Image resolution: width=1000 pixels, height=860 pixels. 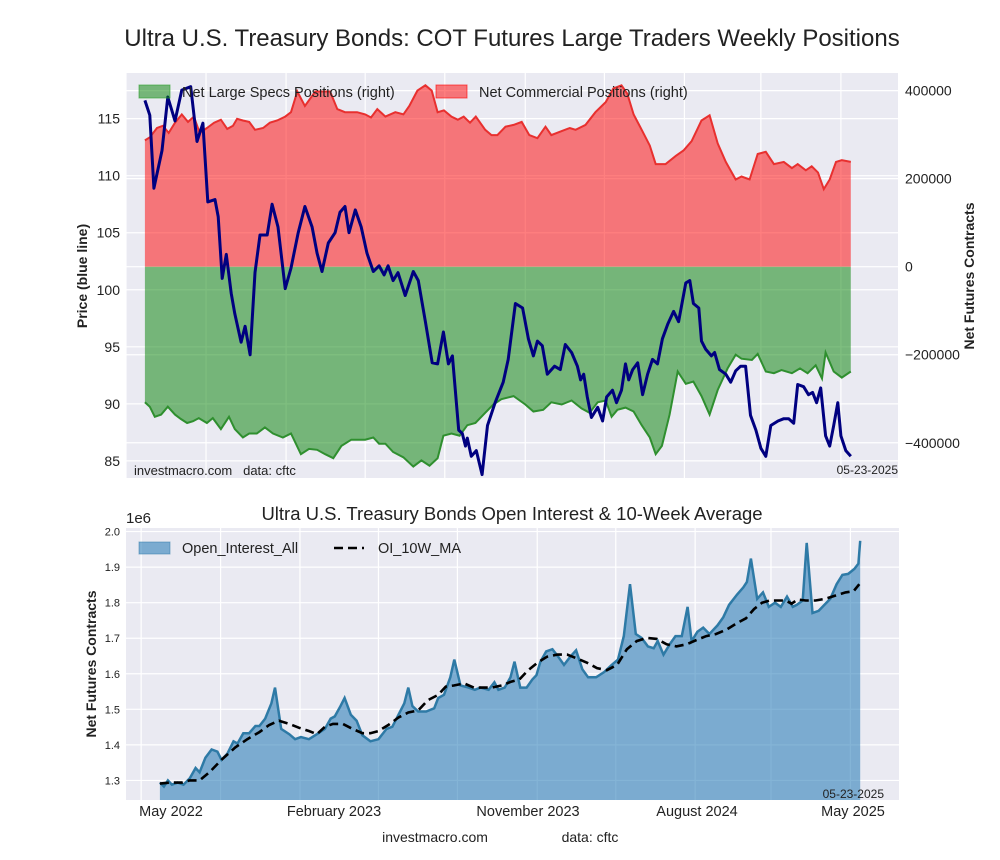 I want to click on x-tick-label: February 2023, so click(x=334, y=812).